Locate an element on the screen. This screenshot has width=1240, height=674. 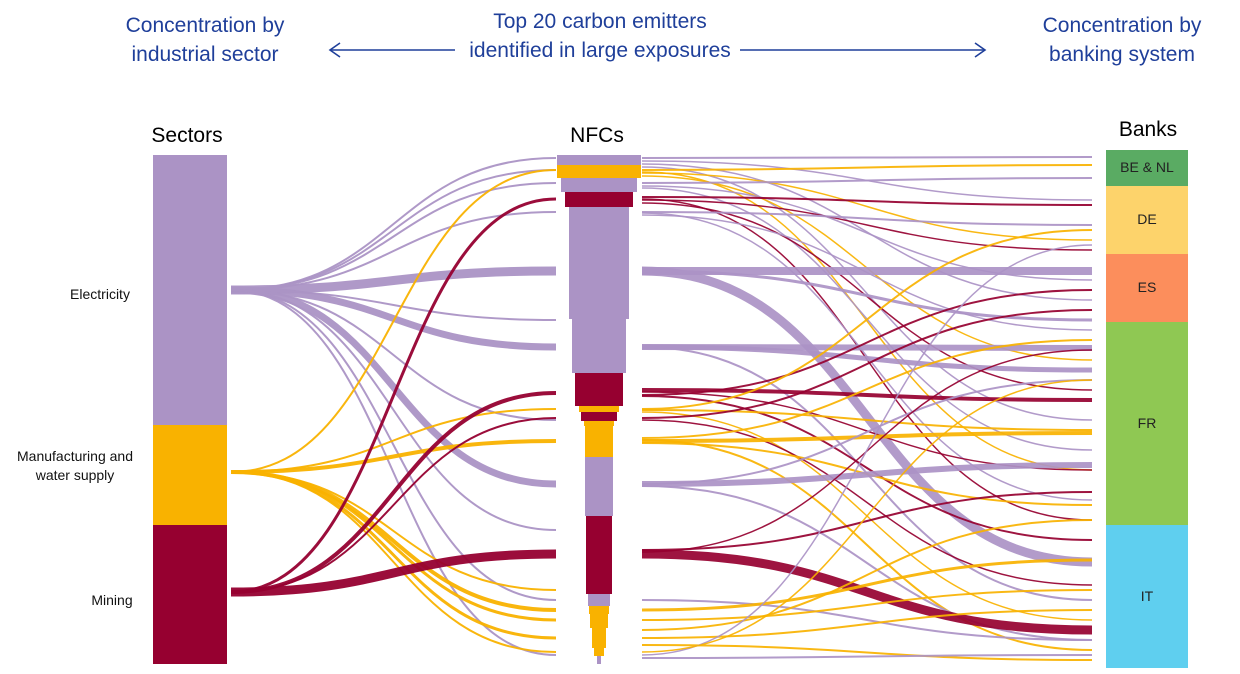
nfc-bars is located at coordinates (599, 409).